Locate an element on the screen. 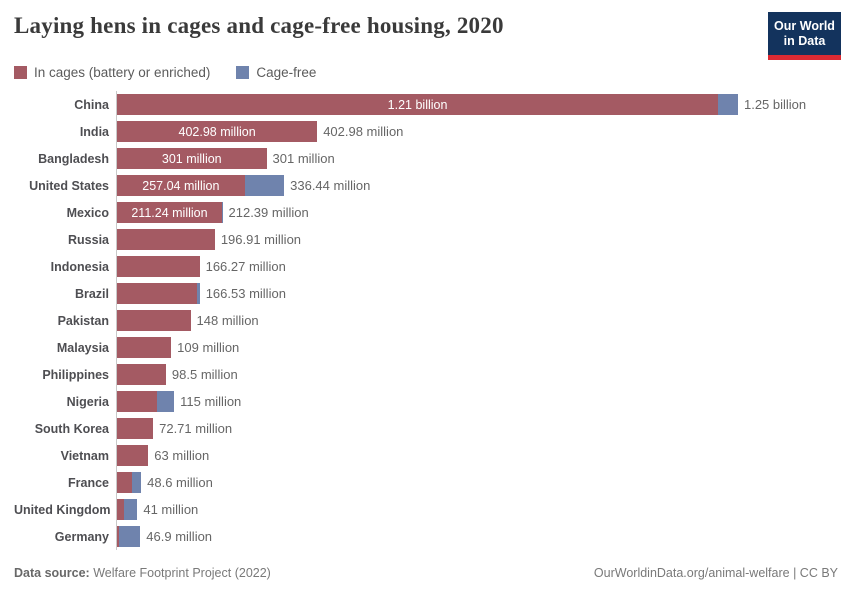  bar-area: 301 million 301 million is located at coordinates (479, 158).